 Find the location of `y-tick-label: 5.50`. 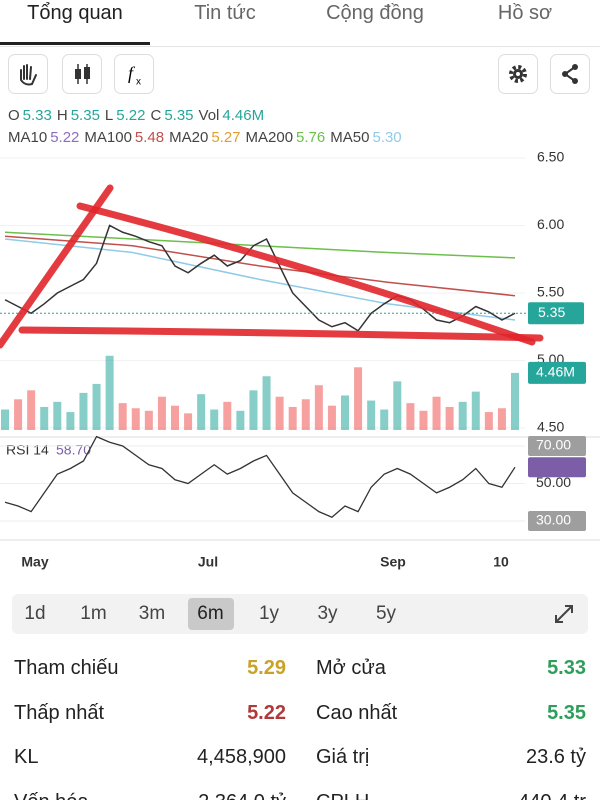

y-tick-label: 5.50 is located at coordinates (550, 292).